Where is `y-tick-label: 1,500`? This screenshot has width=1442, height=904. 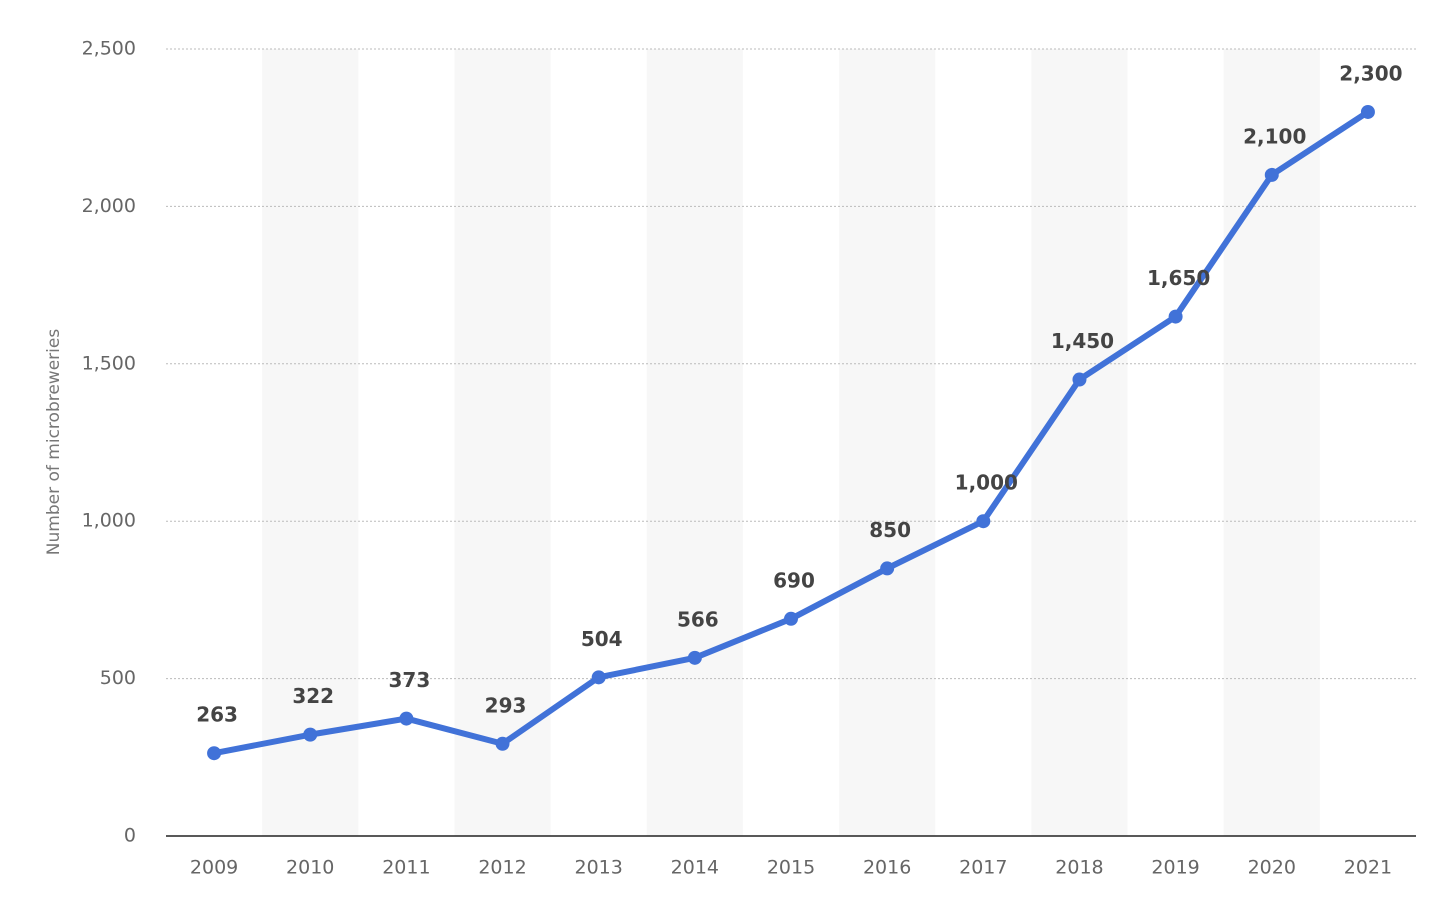 y-tick-label: 1,500 is located at coordinates (109, 363).